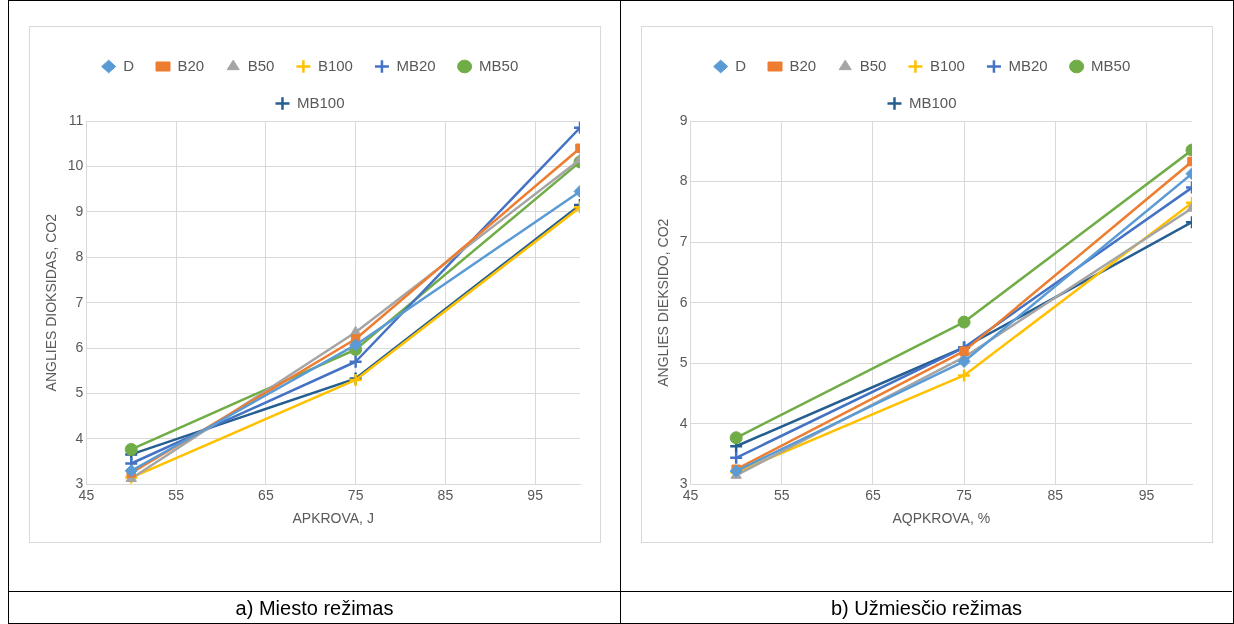  I want to click on y-tick-label: 11, so click(76, 119).